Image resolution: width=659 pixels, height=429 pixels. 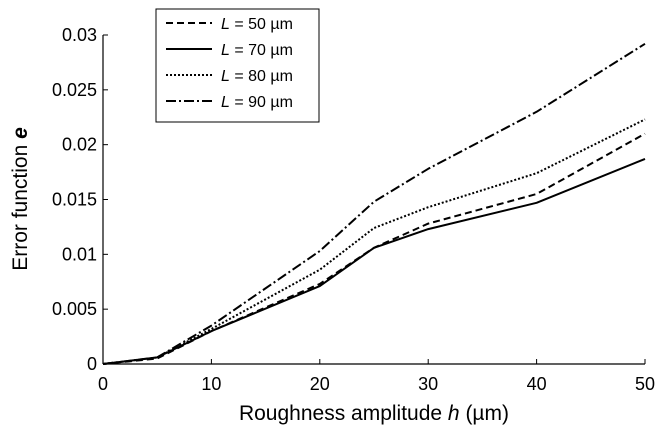 I want to click on y-tick-label: 0.025, so click(x=74, y=90).